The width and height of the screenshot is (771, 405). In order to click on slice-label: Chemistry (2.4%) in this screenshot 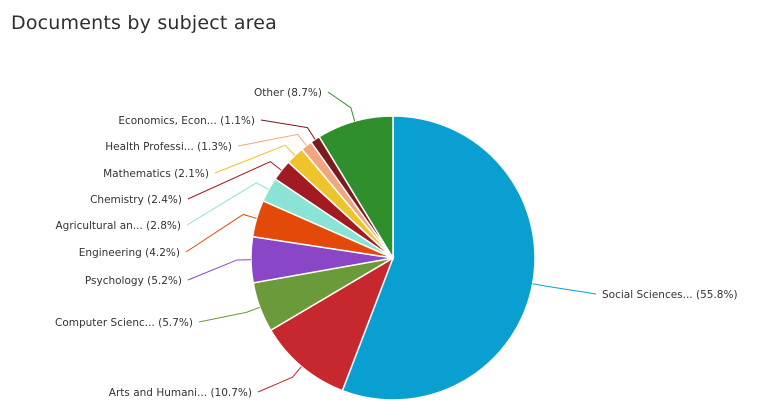, I will do `click(136, 200)`.